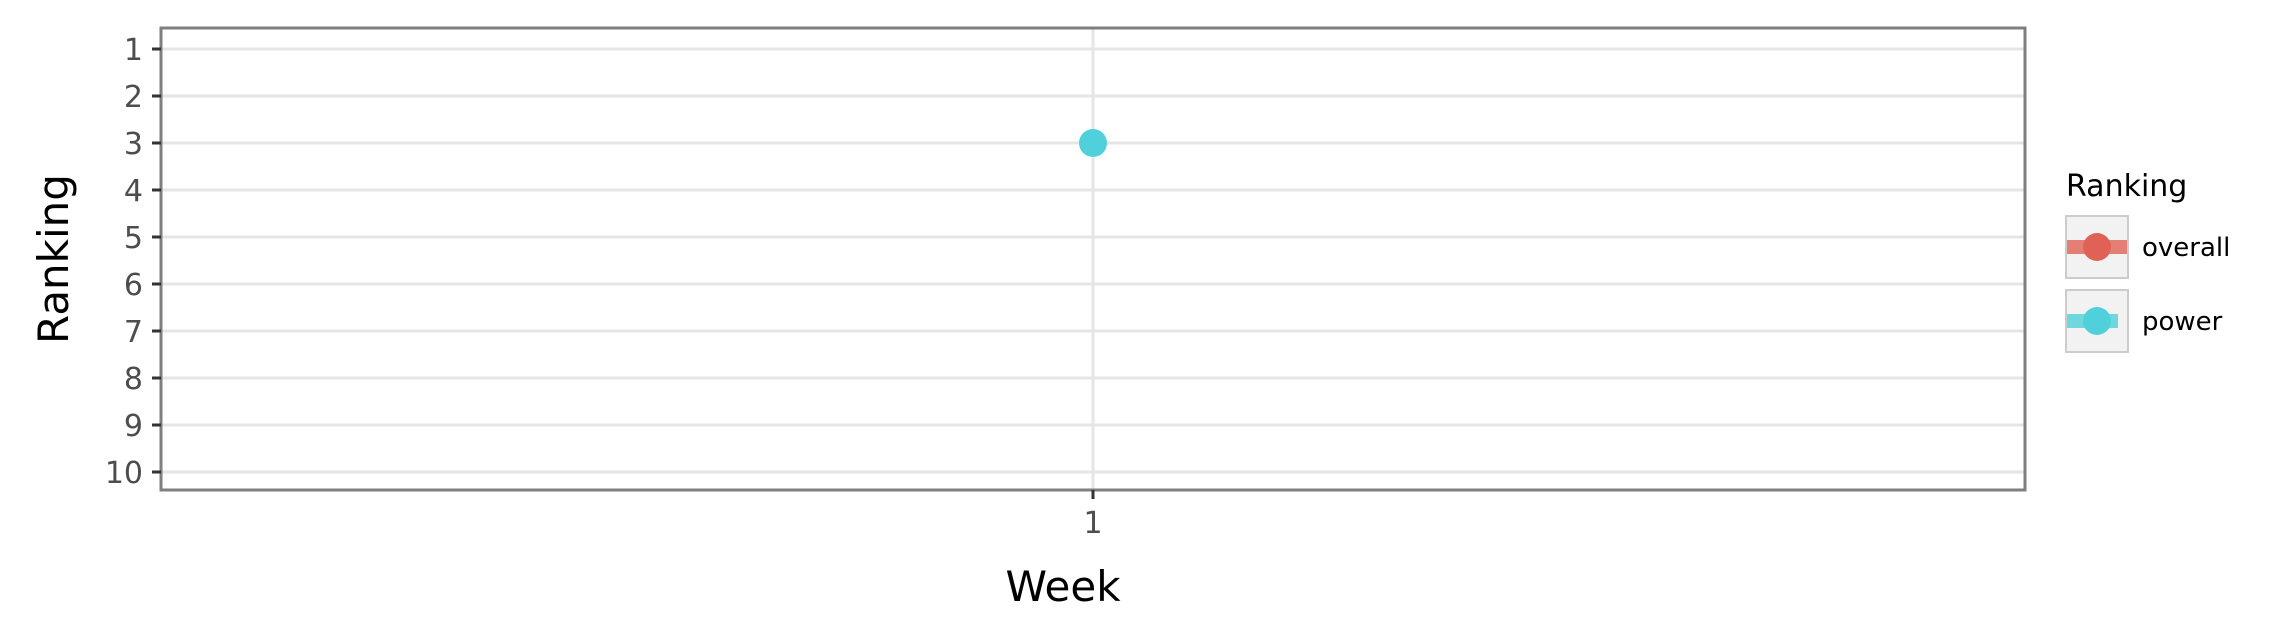 This screenshot has height=641, width=2276. Describe the element at coordinates (133, 379) in the screenshot. I see `y-tick-label: 8` at that location.